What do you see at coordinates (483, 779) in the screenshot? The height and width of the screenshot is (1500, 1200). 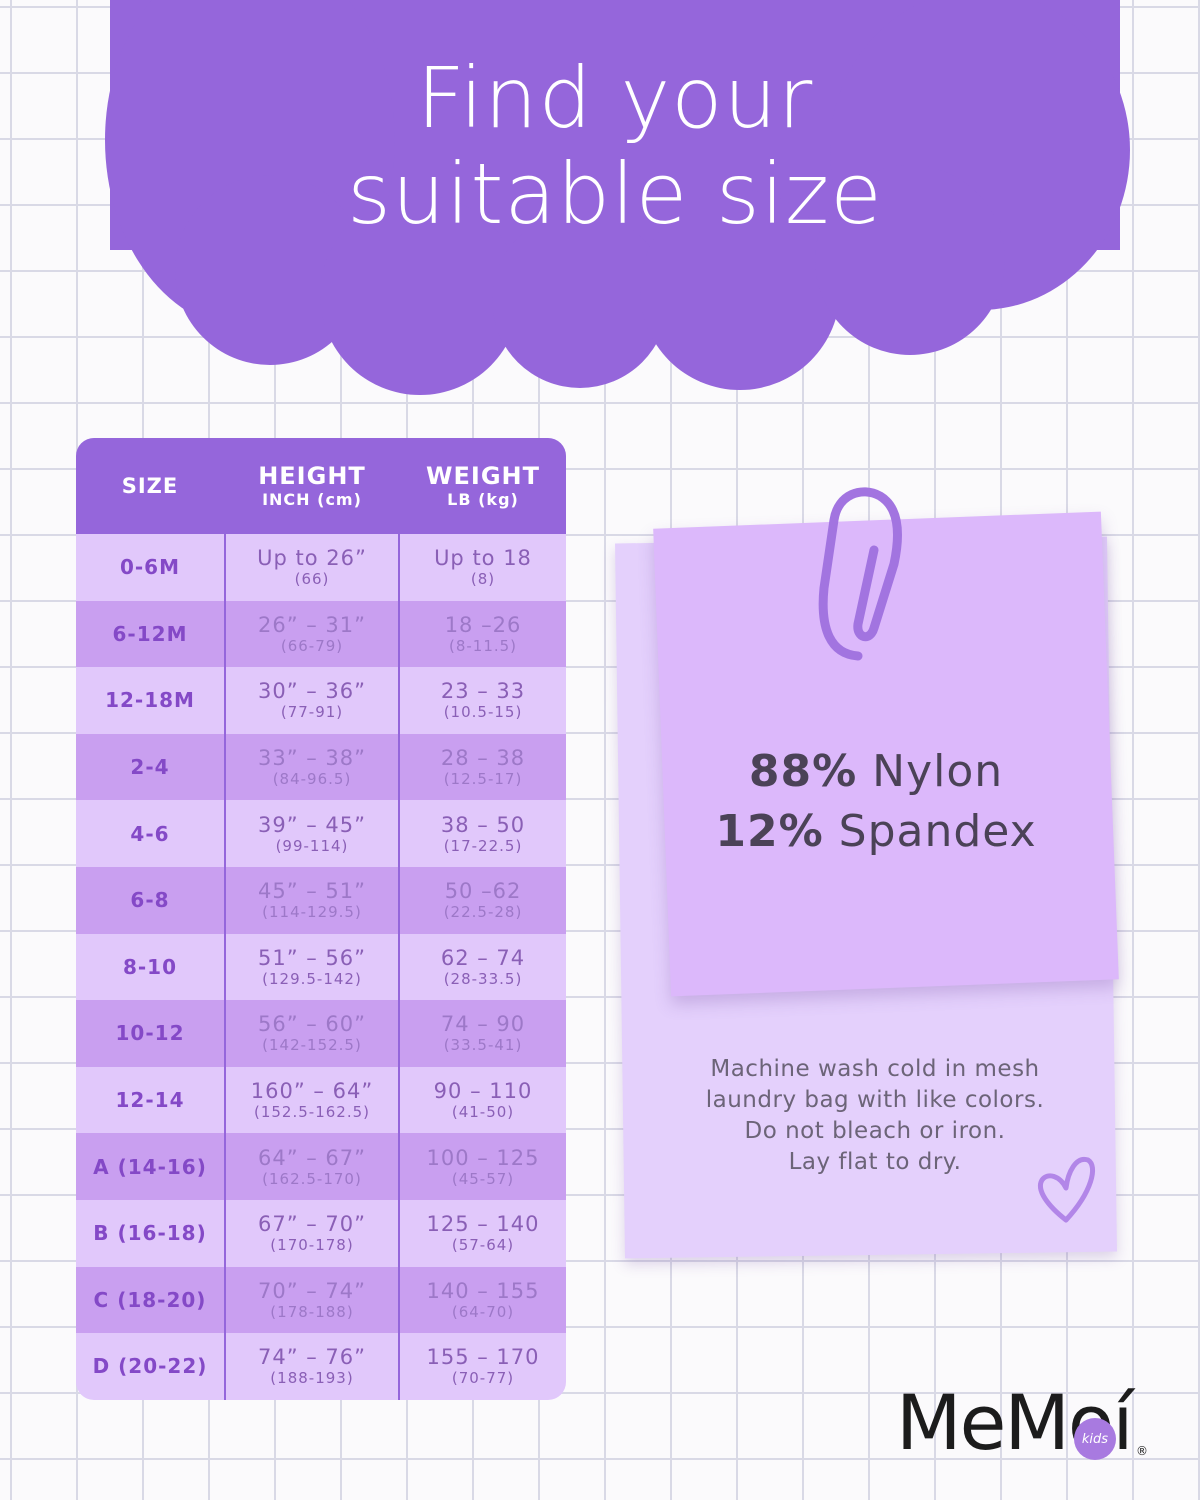 I see `weight-kg: (12.5-17)` at bounding box center [483, 779].